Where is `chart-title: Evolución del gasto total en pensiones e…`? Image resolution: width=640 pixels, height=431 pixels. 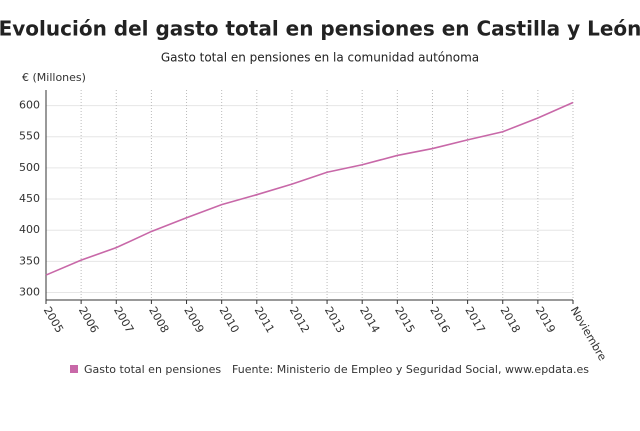
chart-title: Evolución del gasto total en pensiones e… is located at coordinates (320, 29).